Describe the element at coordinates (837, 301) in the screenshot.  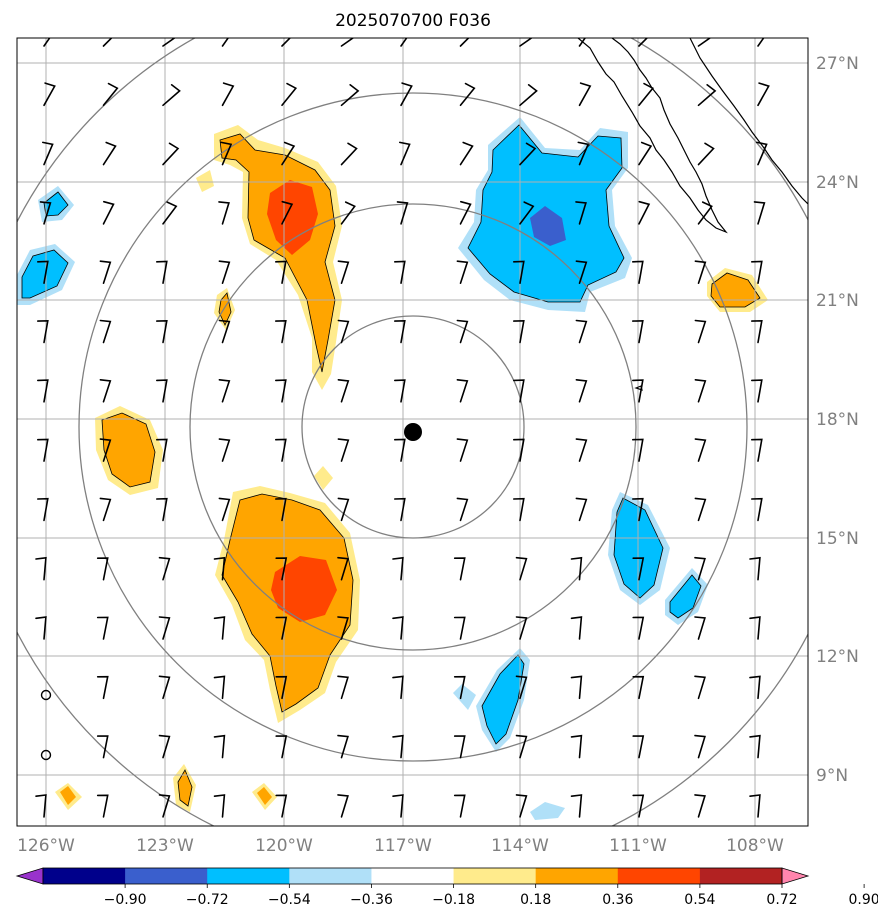
I see `lat-label: 21°N` at that location.